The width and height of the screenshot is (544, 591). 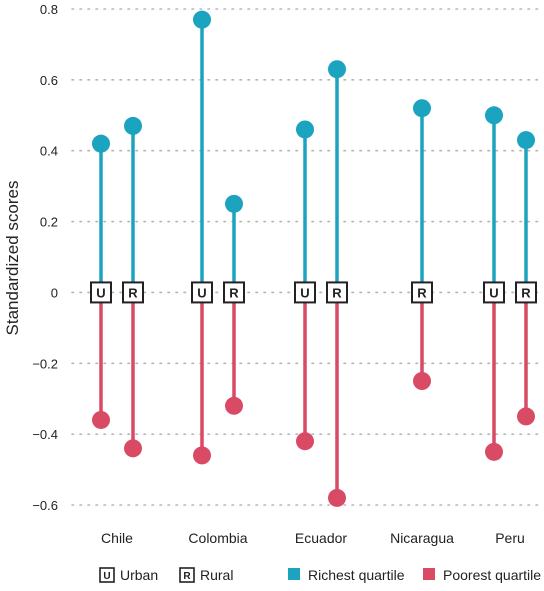 What do you see at coordinates (49, 9) in the screenshot?
I see `y-tick-label: 0.8` at bounding box center [49, 9].